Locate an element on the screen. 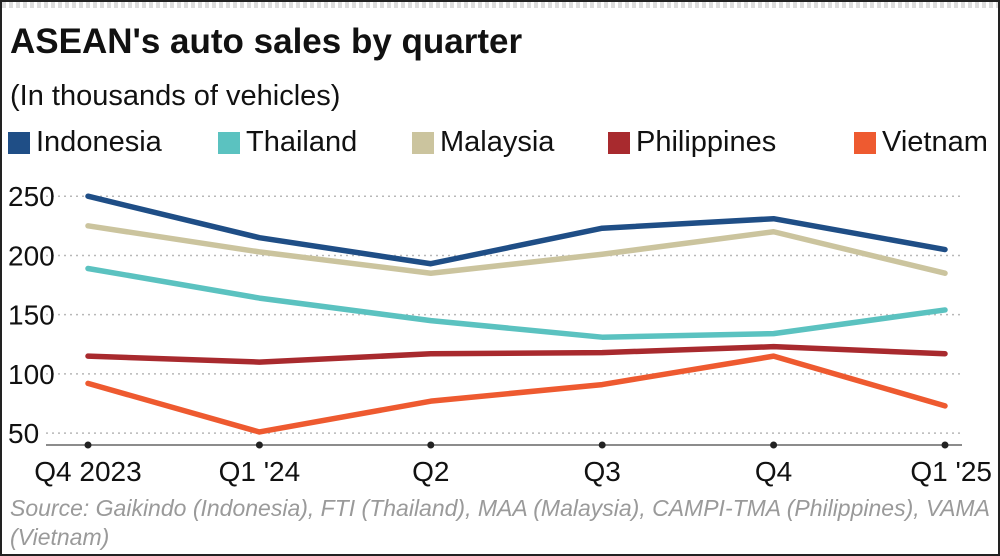 This screenshot has height=556, width=1000. x-tick-label: Q3 is located at coordinates (602, 471).